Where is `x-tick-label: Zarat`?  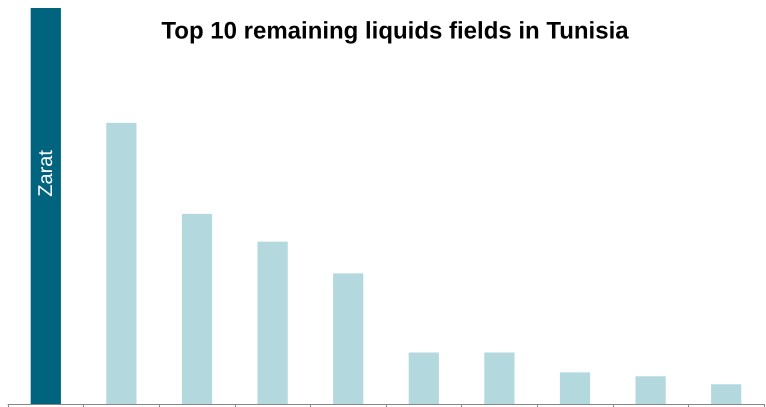 x-tick-label: Zarat is located at coordinates (45, 173).